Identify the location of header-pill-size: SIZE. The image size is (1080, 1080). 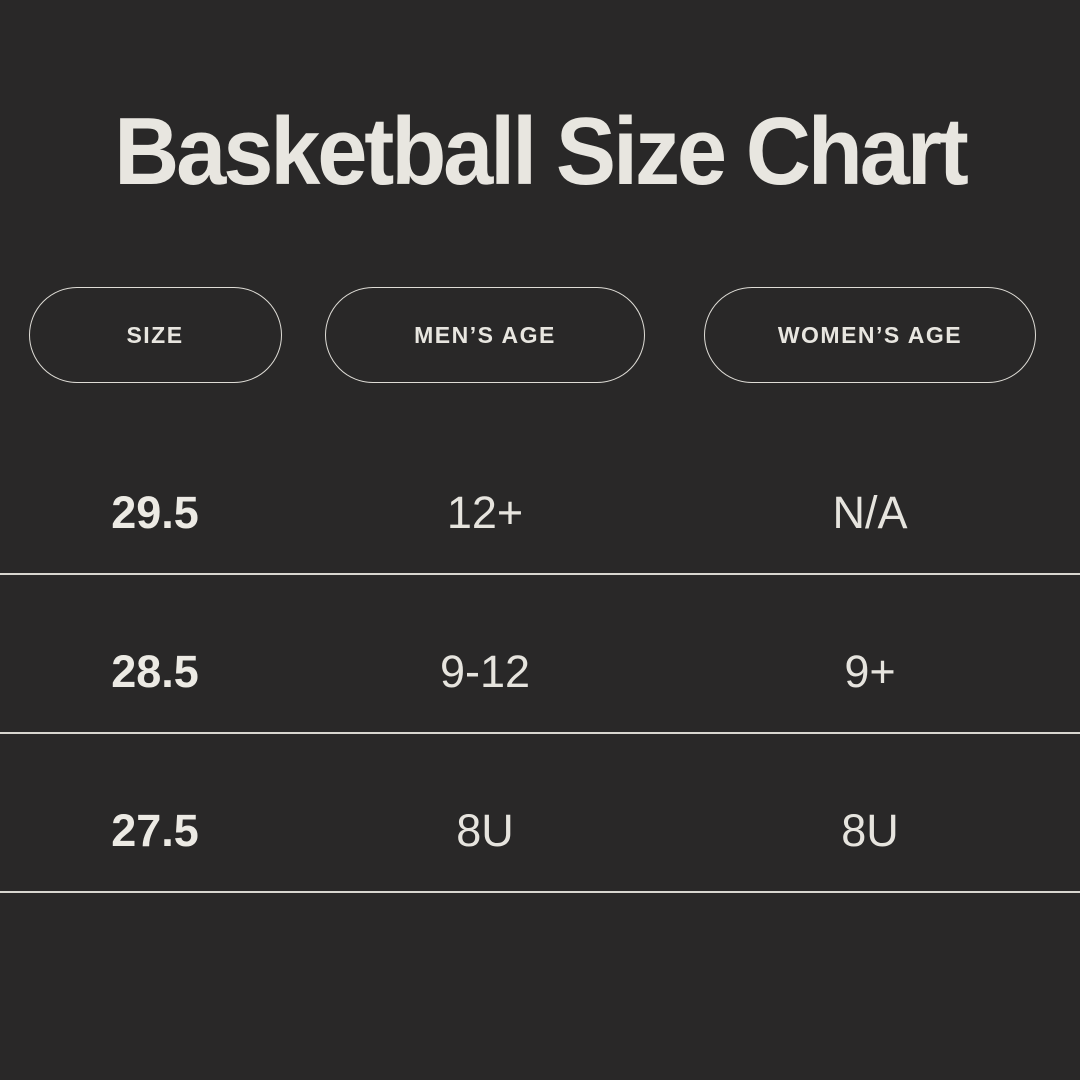
(155, 335).